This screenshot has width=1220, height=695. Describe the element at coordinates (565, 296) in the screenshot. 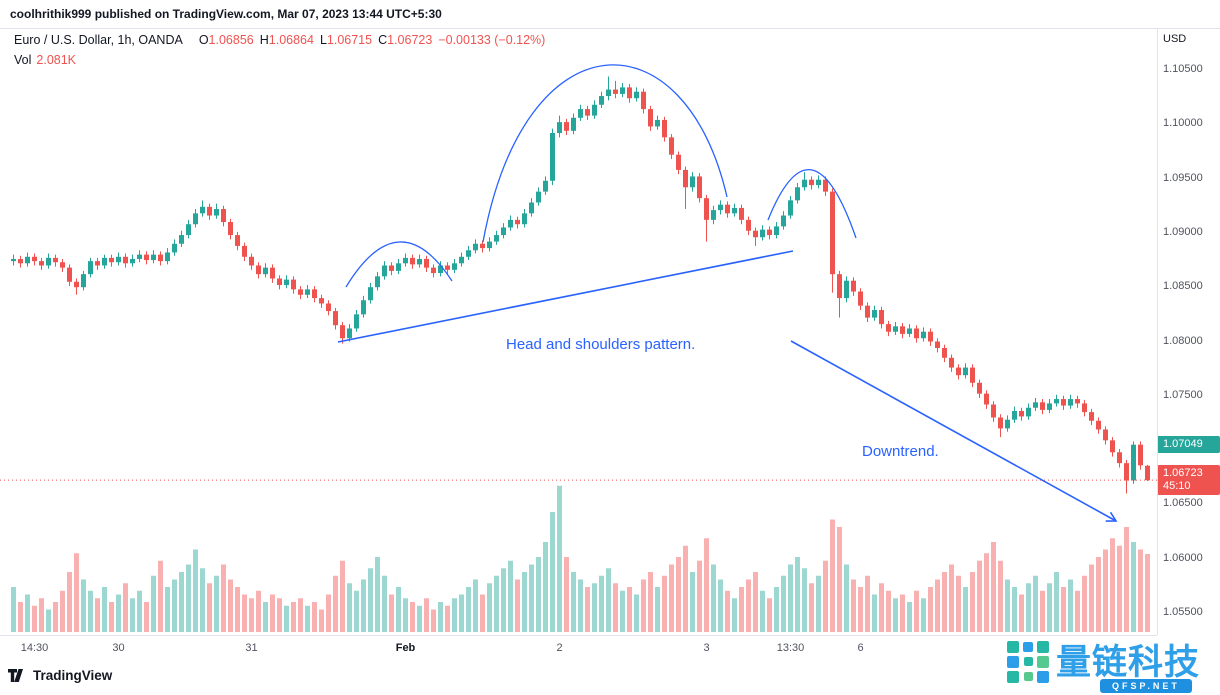

I see `neckline-trendline` at that location.